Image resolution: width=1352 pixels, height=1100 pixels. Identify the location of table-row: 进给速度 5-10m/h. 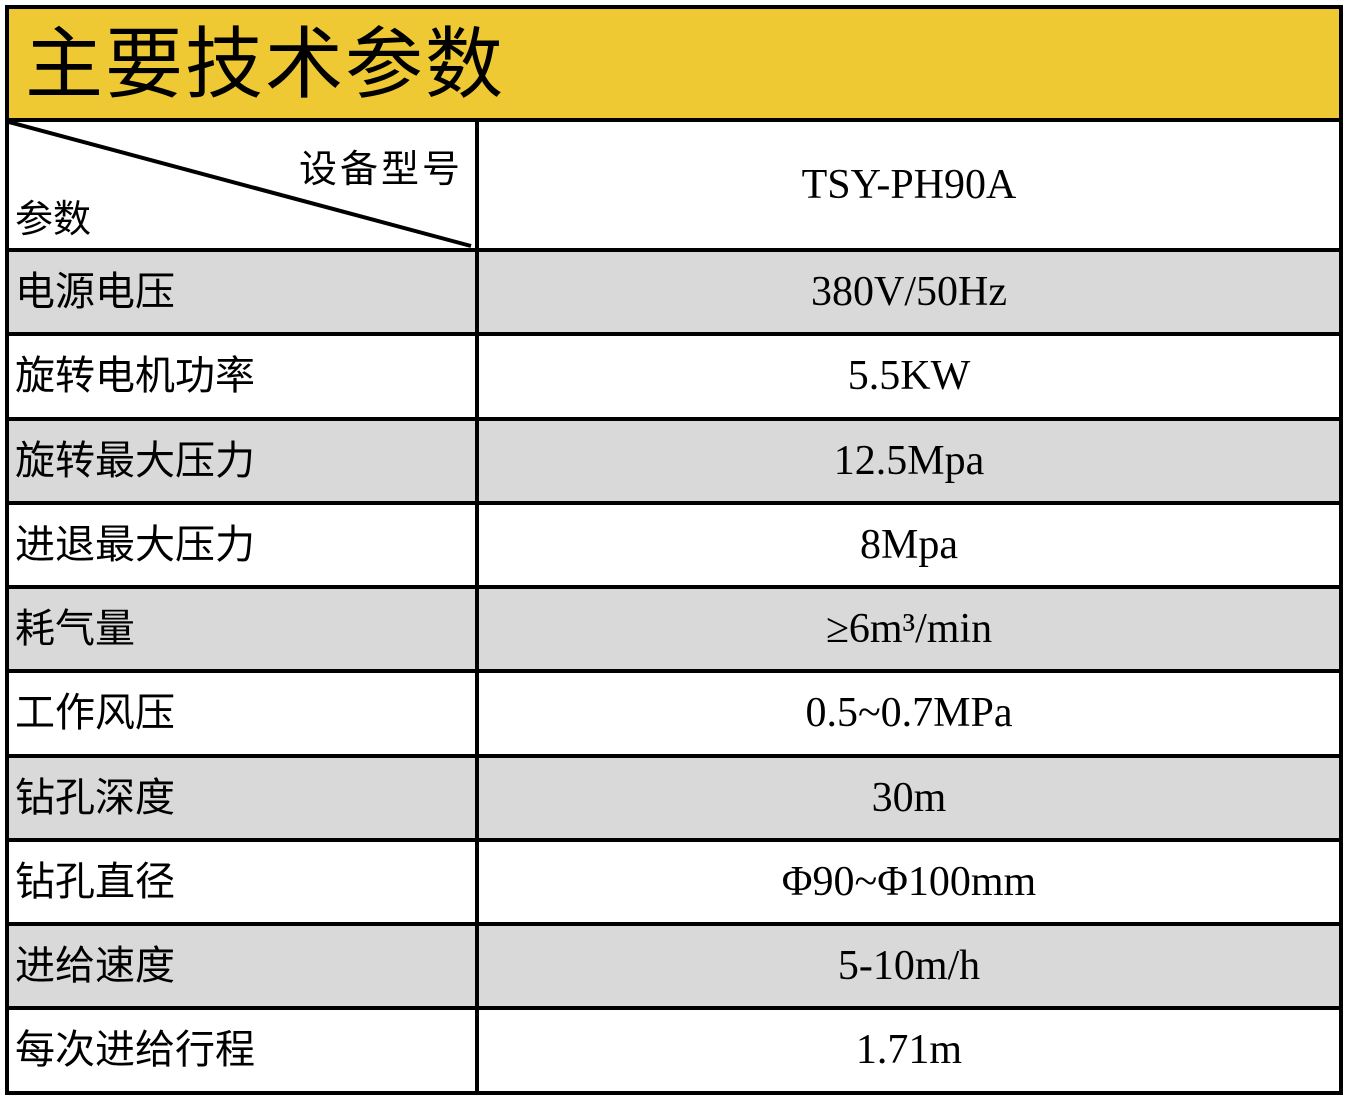
(674, 968).